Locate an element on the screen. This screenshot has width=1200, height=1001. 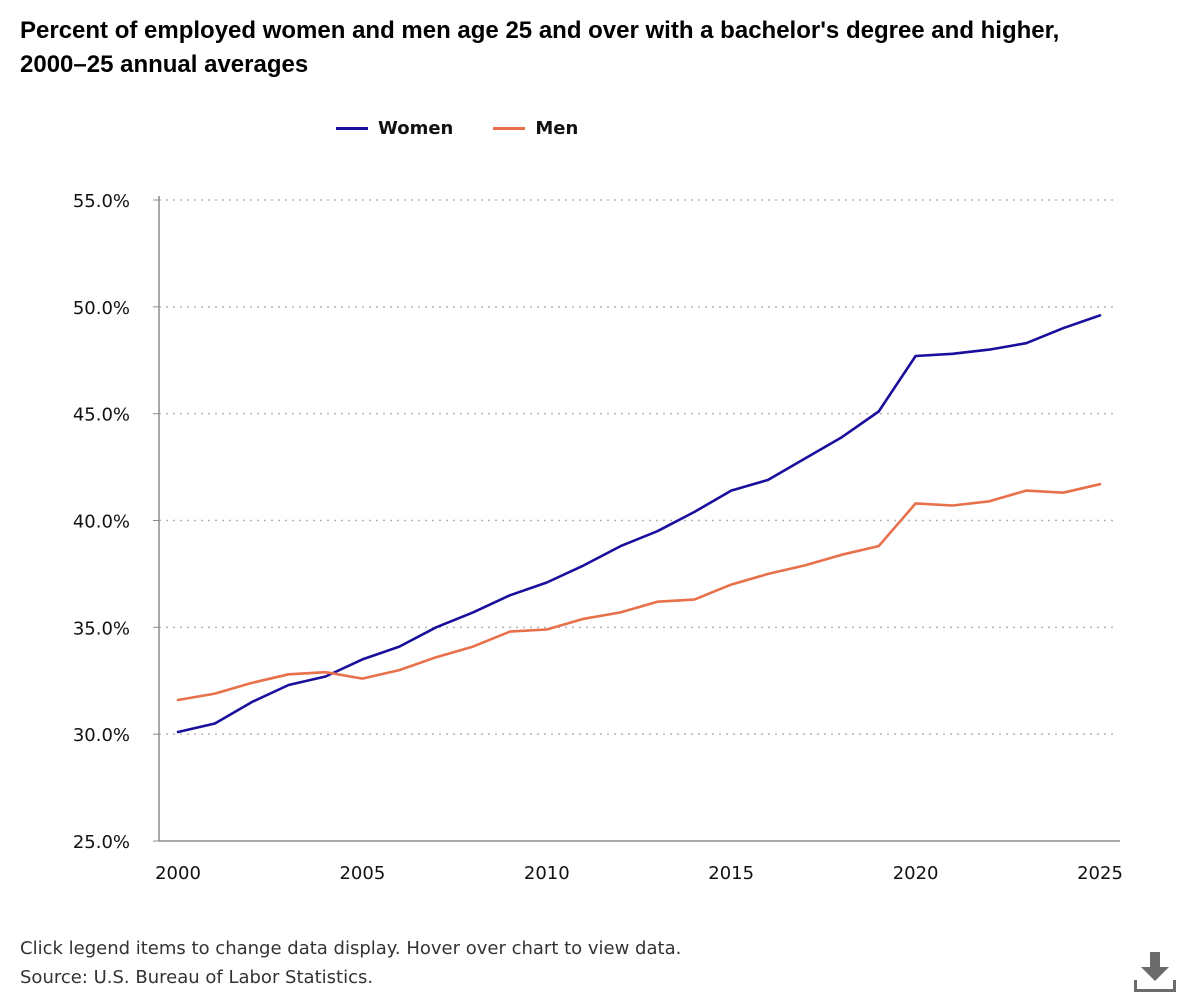
y-tick-label: 55.0% is located at coordinates (101, 201).